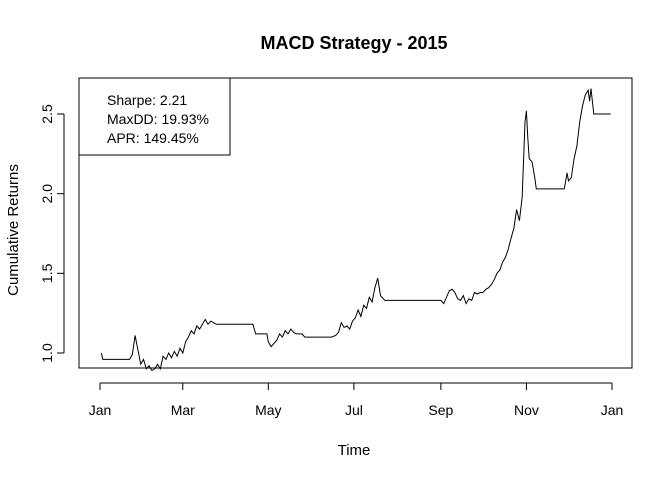 The image size is (672, 480). Describe the element at coordinates (268, 410) in the screenshot. I see `x-tick-label: May` at that location.